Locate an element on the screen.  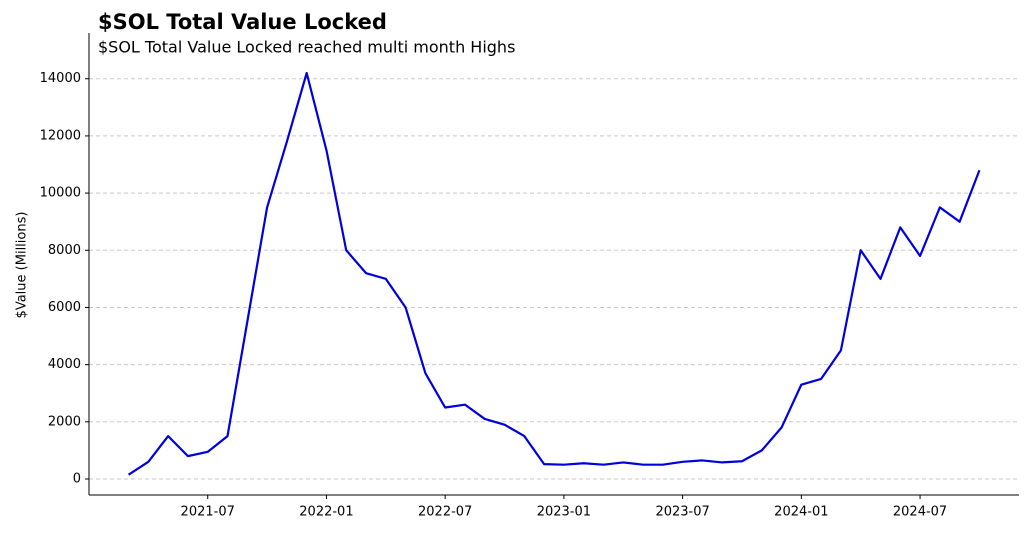
x-tick-label: 2024-07 is located at coordinates (920, 512).